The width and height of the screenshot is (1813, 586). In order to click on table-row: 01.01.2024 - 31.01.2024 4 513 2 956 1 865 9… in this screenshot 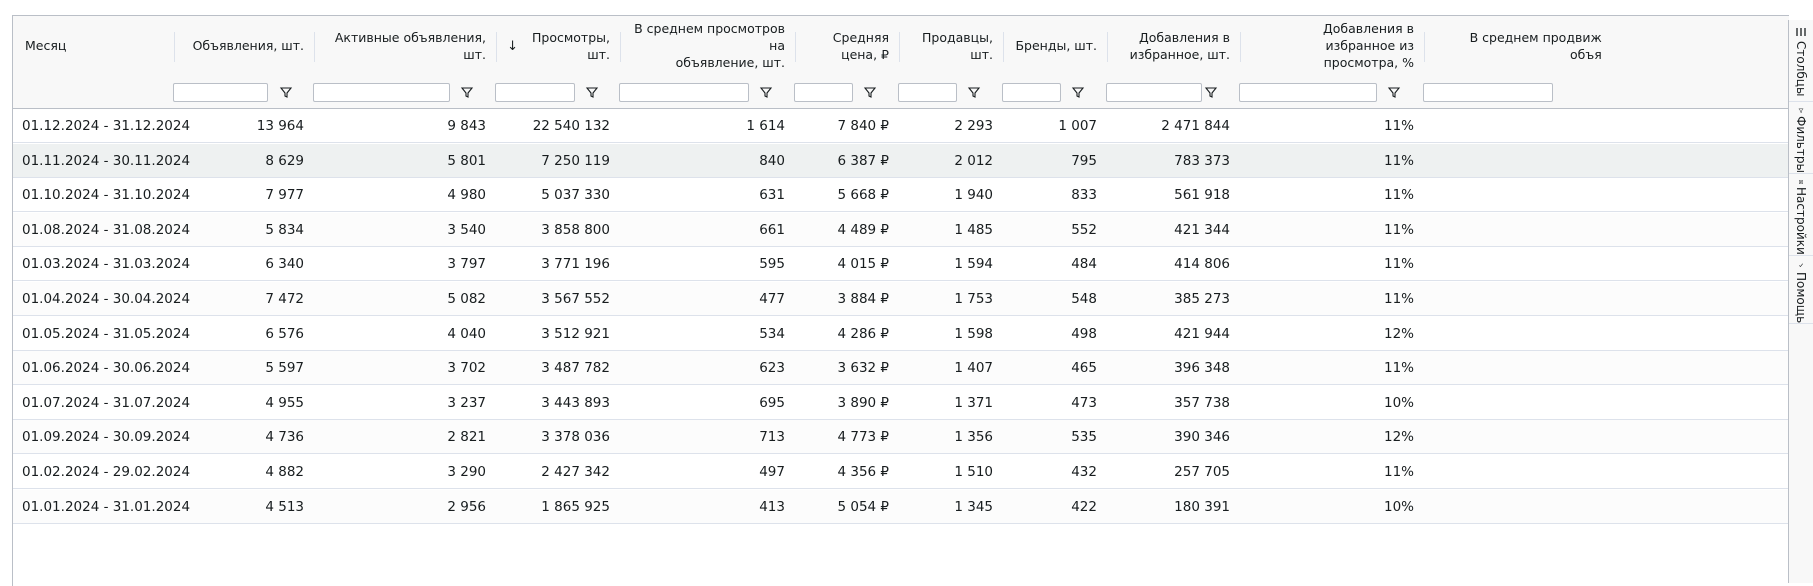, I will do `click(901, 506)`.